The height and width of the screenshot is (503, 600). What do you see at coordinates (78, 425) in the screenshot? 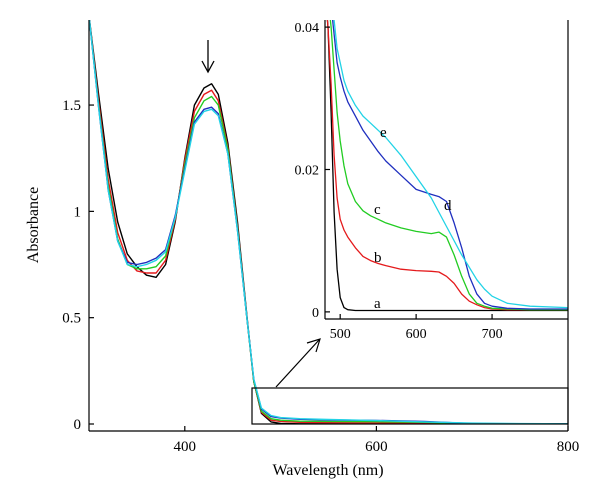
I see `main-y-tick-label: 0` at bounding box center [78, 425].